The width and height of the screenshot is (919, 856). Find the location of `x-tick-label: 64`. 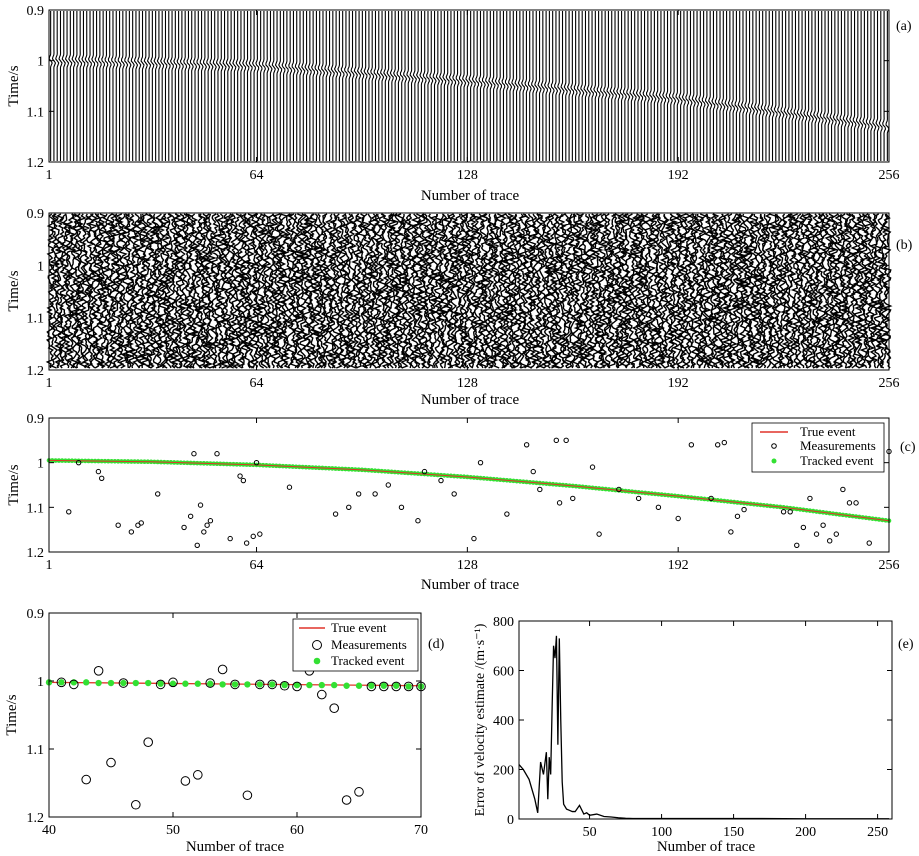

x-tick-label: 64 is located at coordinates (257, 383).